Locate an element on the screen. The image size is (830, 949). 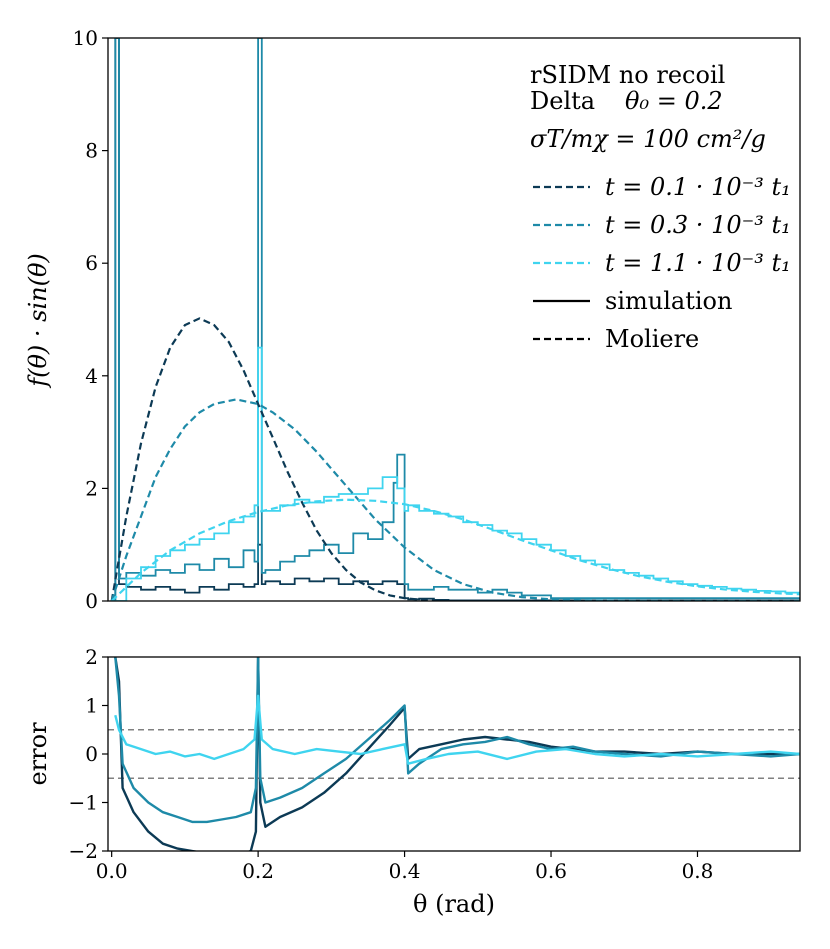
legend-title-line-2: Delta is located at coordinates (562, 101).